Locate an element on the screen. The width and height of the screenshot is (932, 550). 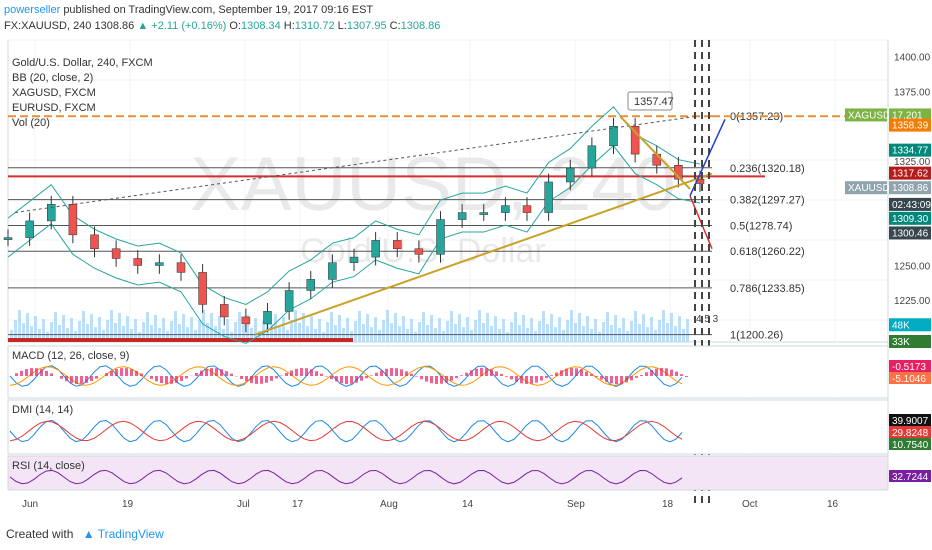
time-tick: 16 is located at coordinates (833, 504).